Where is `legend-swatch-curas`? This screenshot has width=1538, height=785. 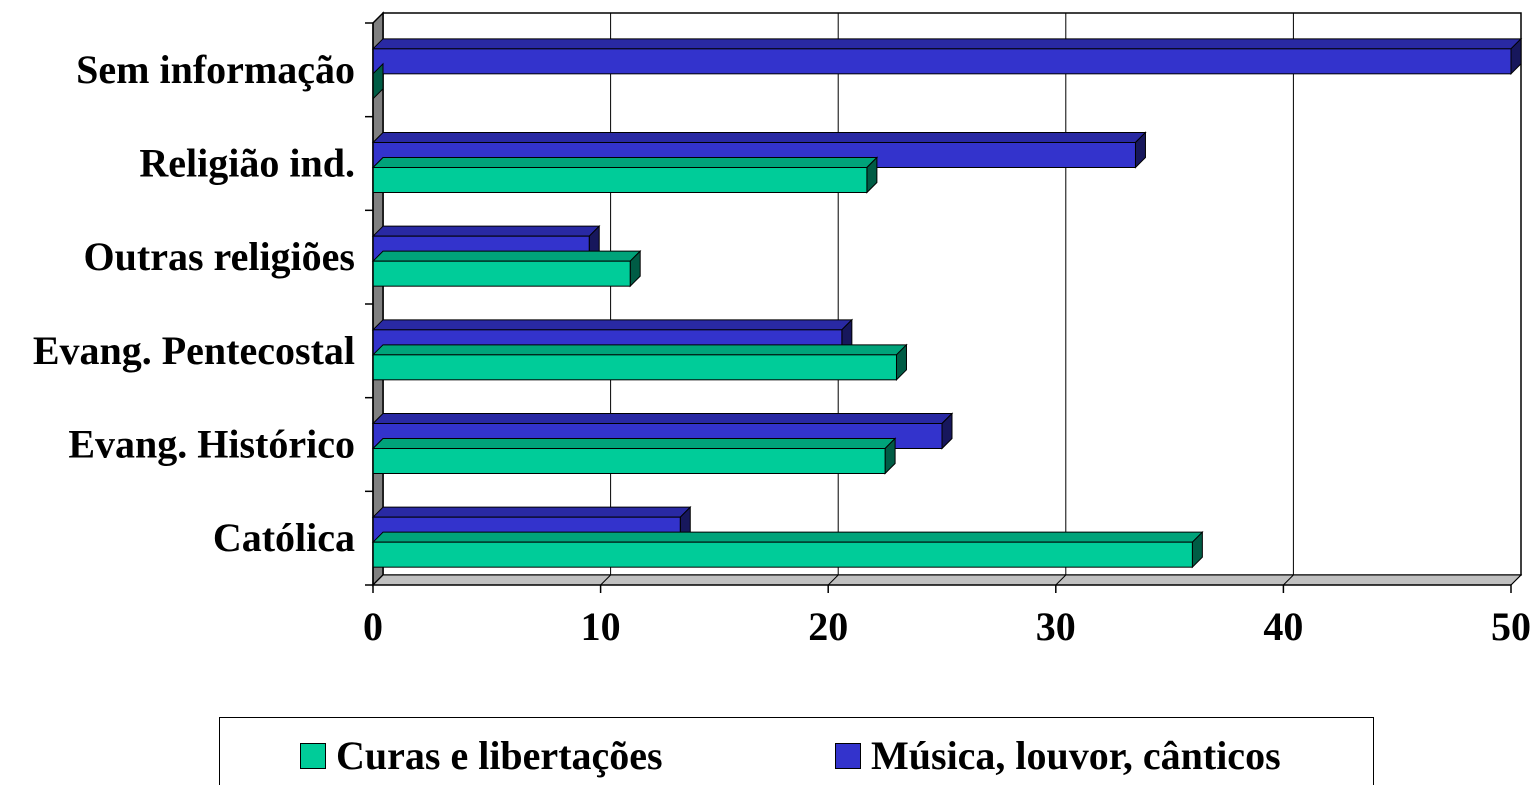
legend-swatch-curas is located at coordinates (313, 755).